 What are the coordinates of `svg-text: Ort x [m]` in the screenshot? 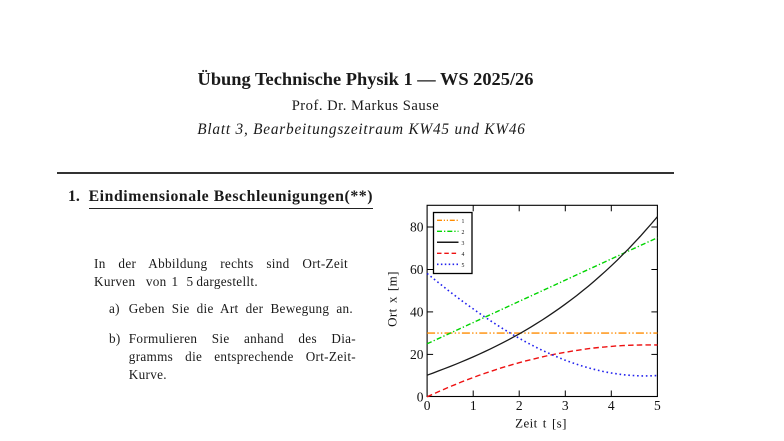 It's located at (392, 299).